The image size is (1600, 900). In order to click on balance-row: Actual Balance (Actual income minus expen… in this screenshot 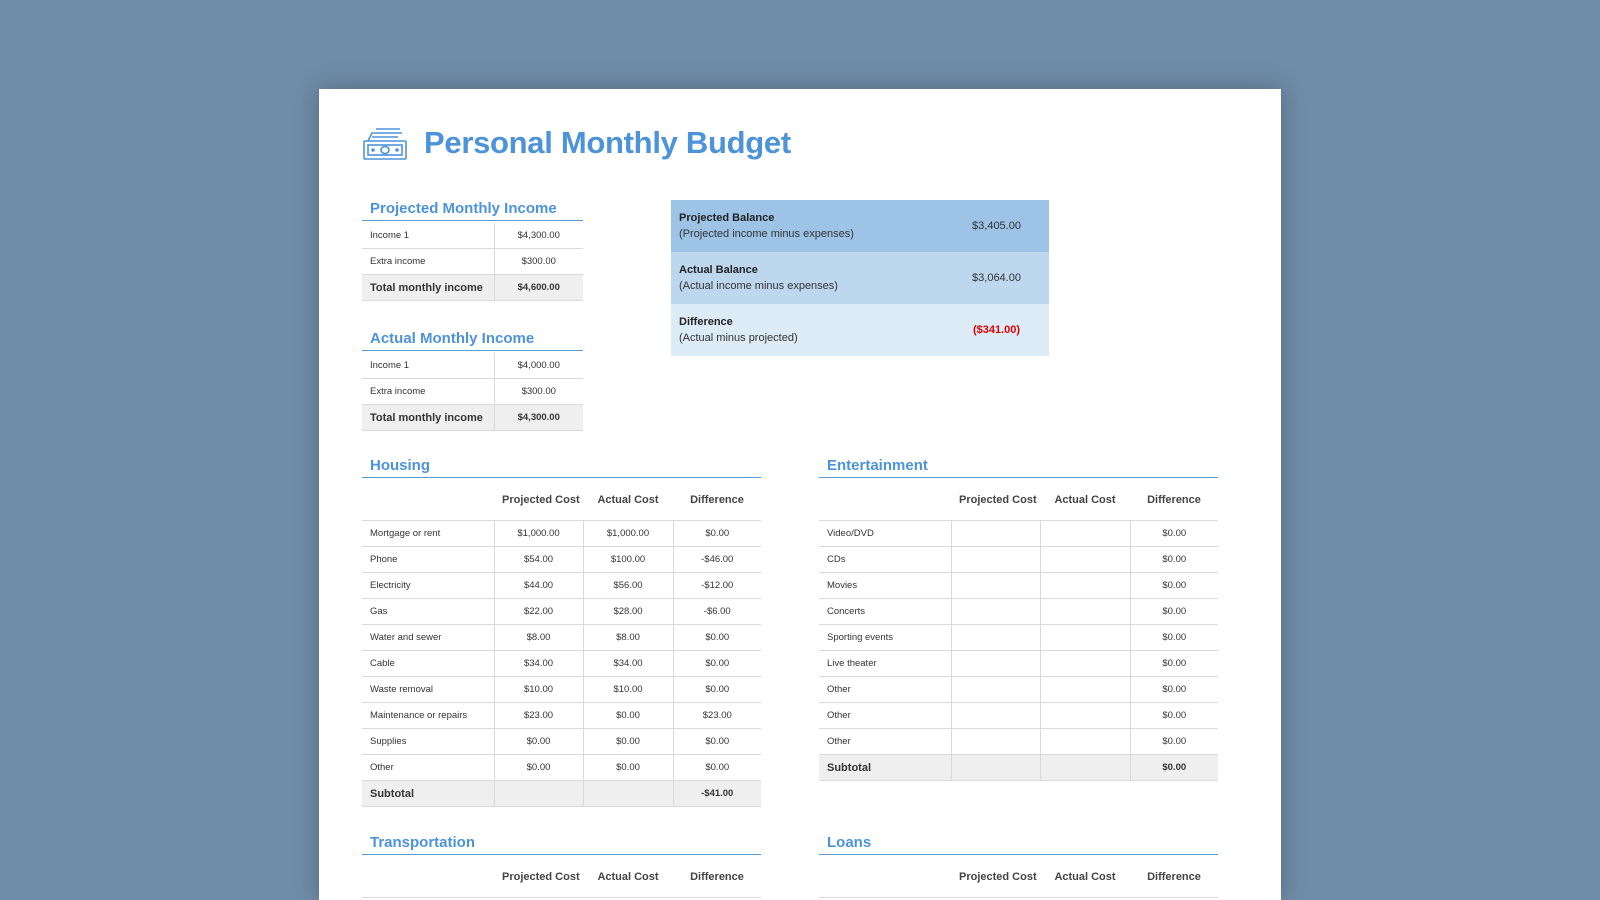, I will do `click(860, 278)`.